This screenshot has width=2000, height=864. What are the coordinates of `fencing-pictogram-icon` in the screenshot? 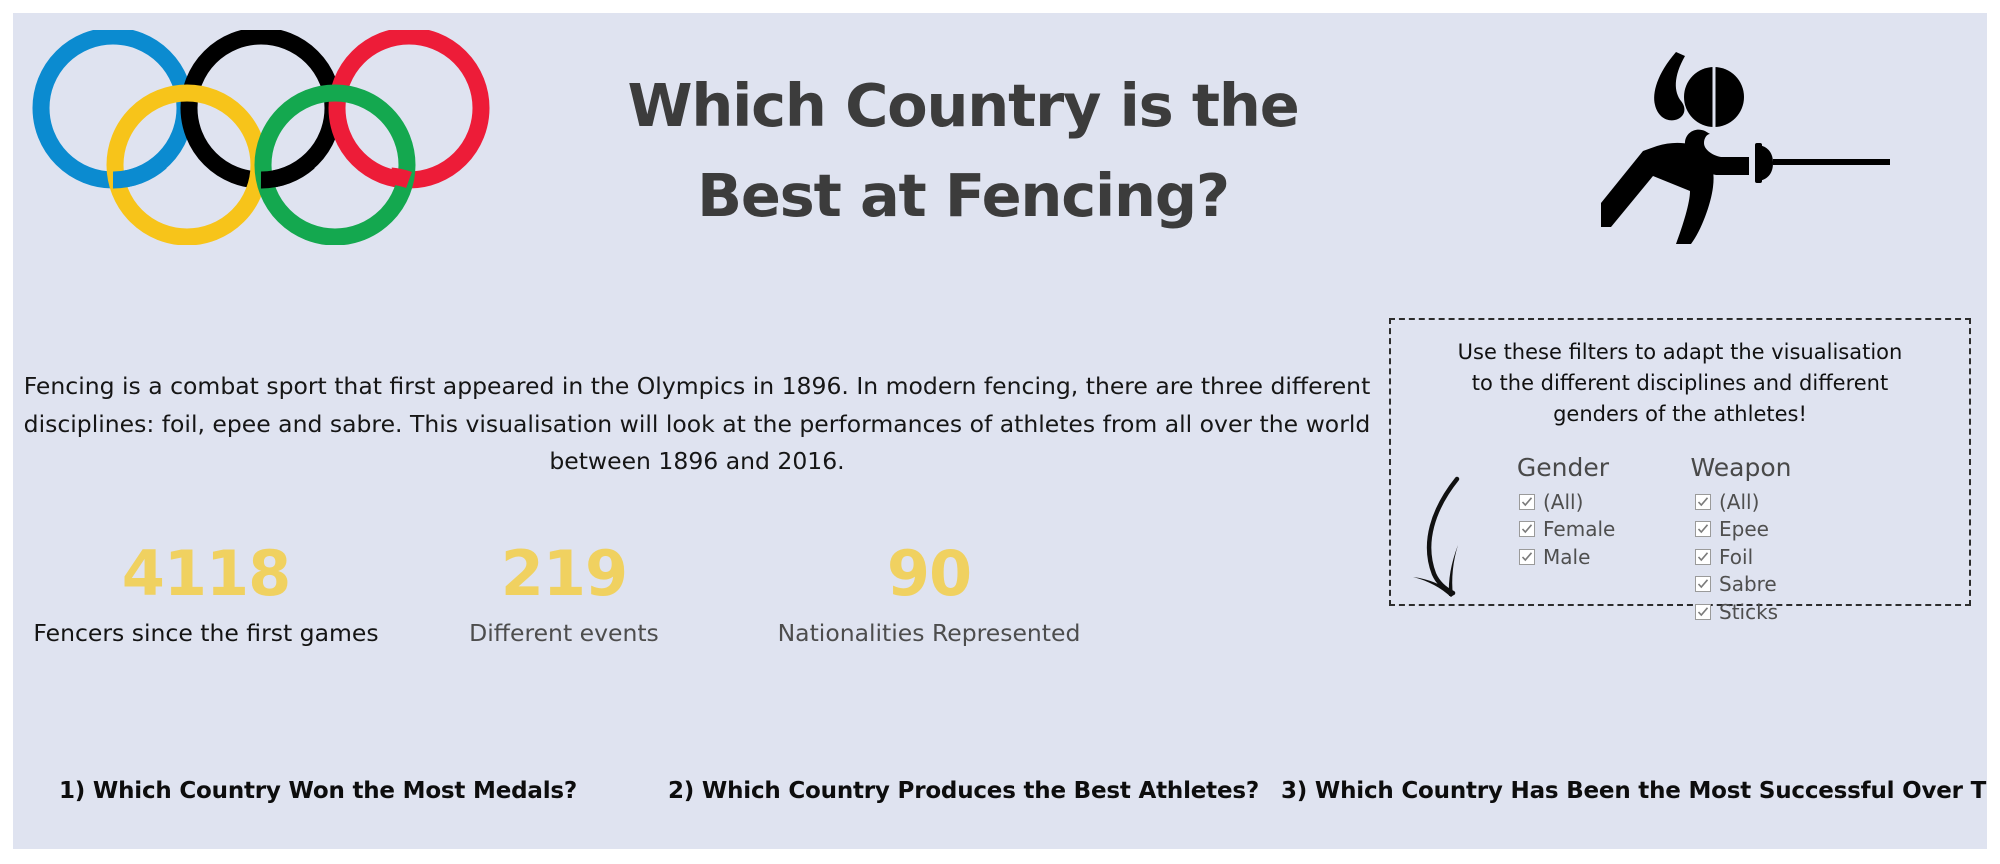 It's located at (1738, 140).